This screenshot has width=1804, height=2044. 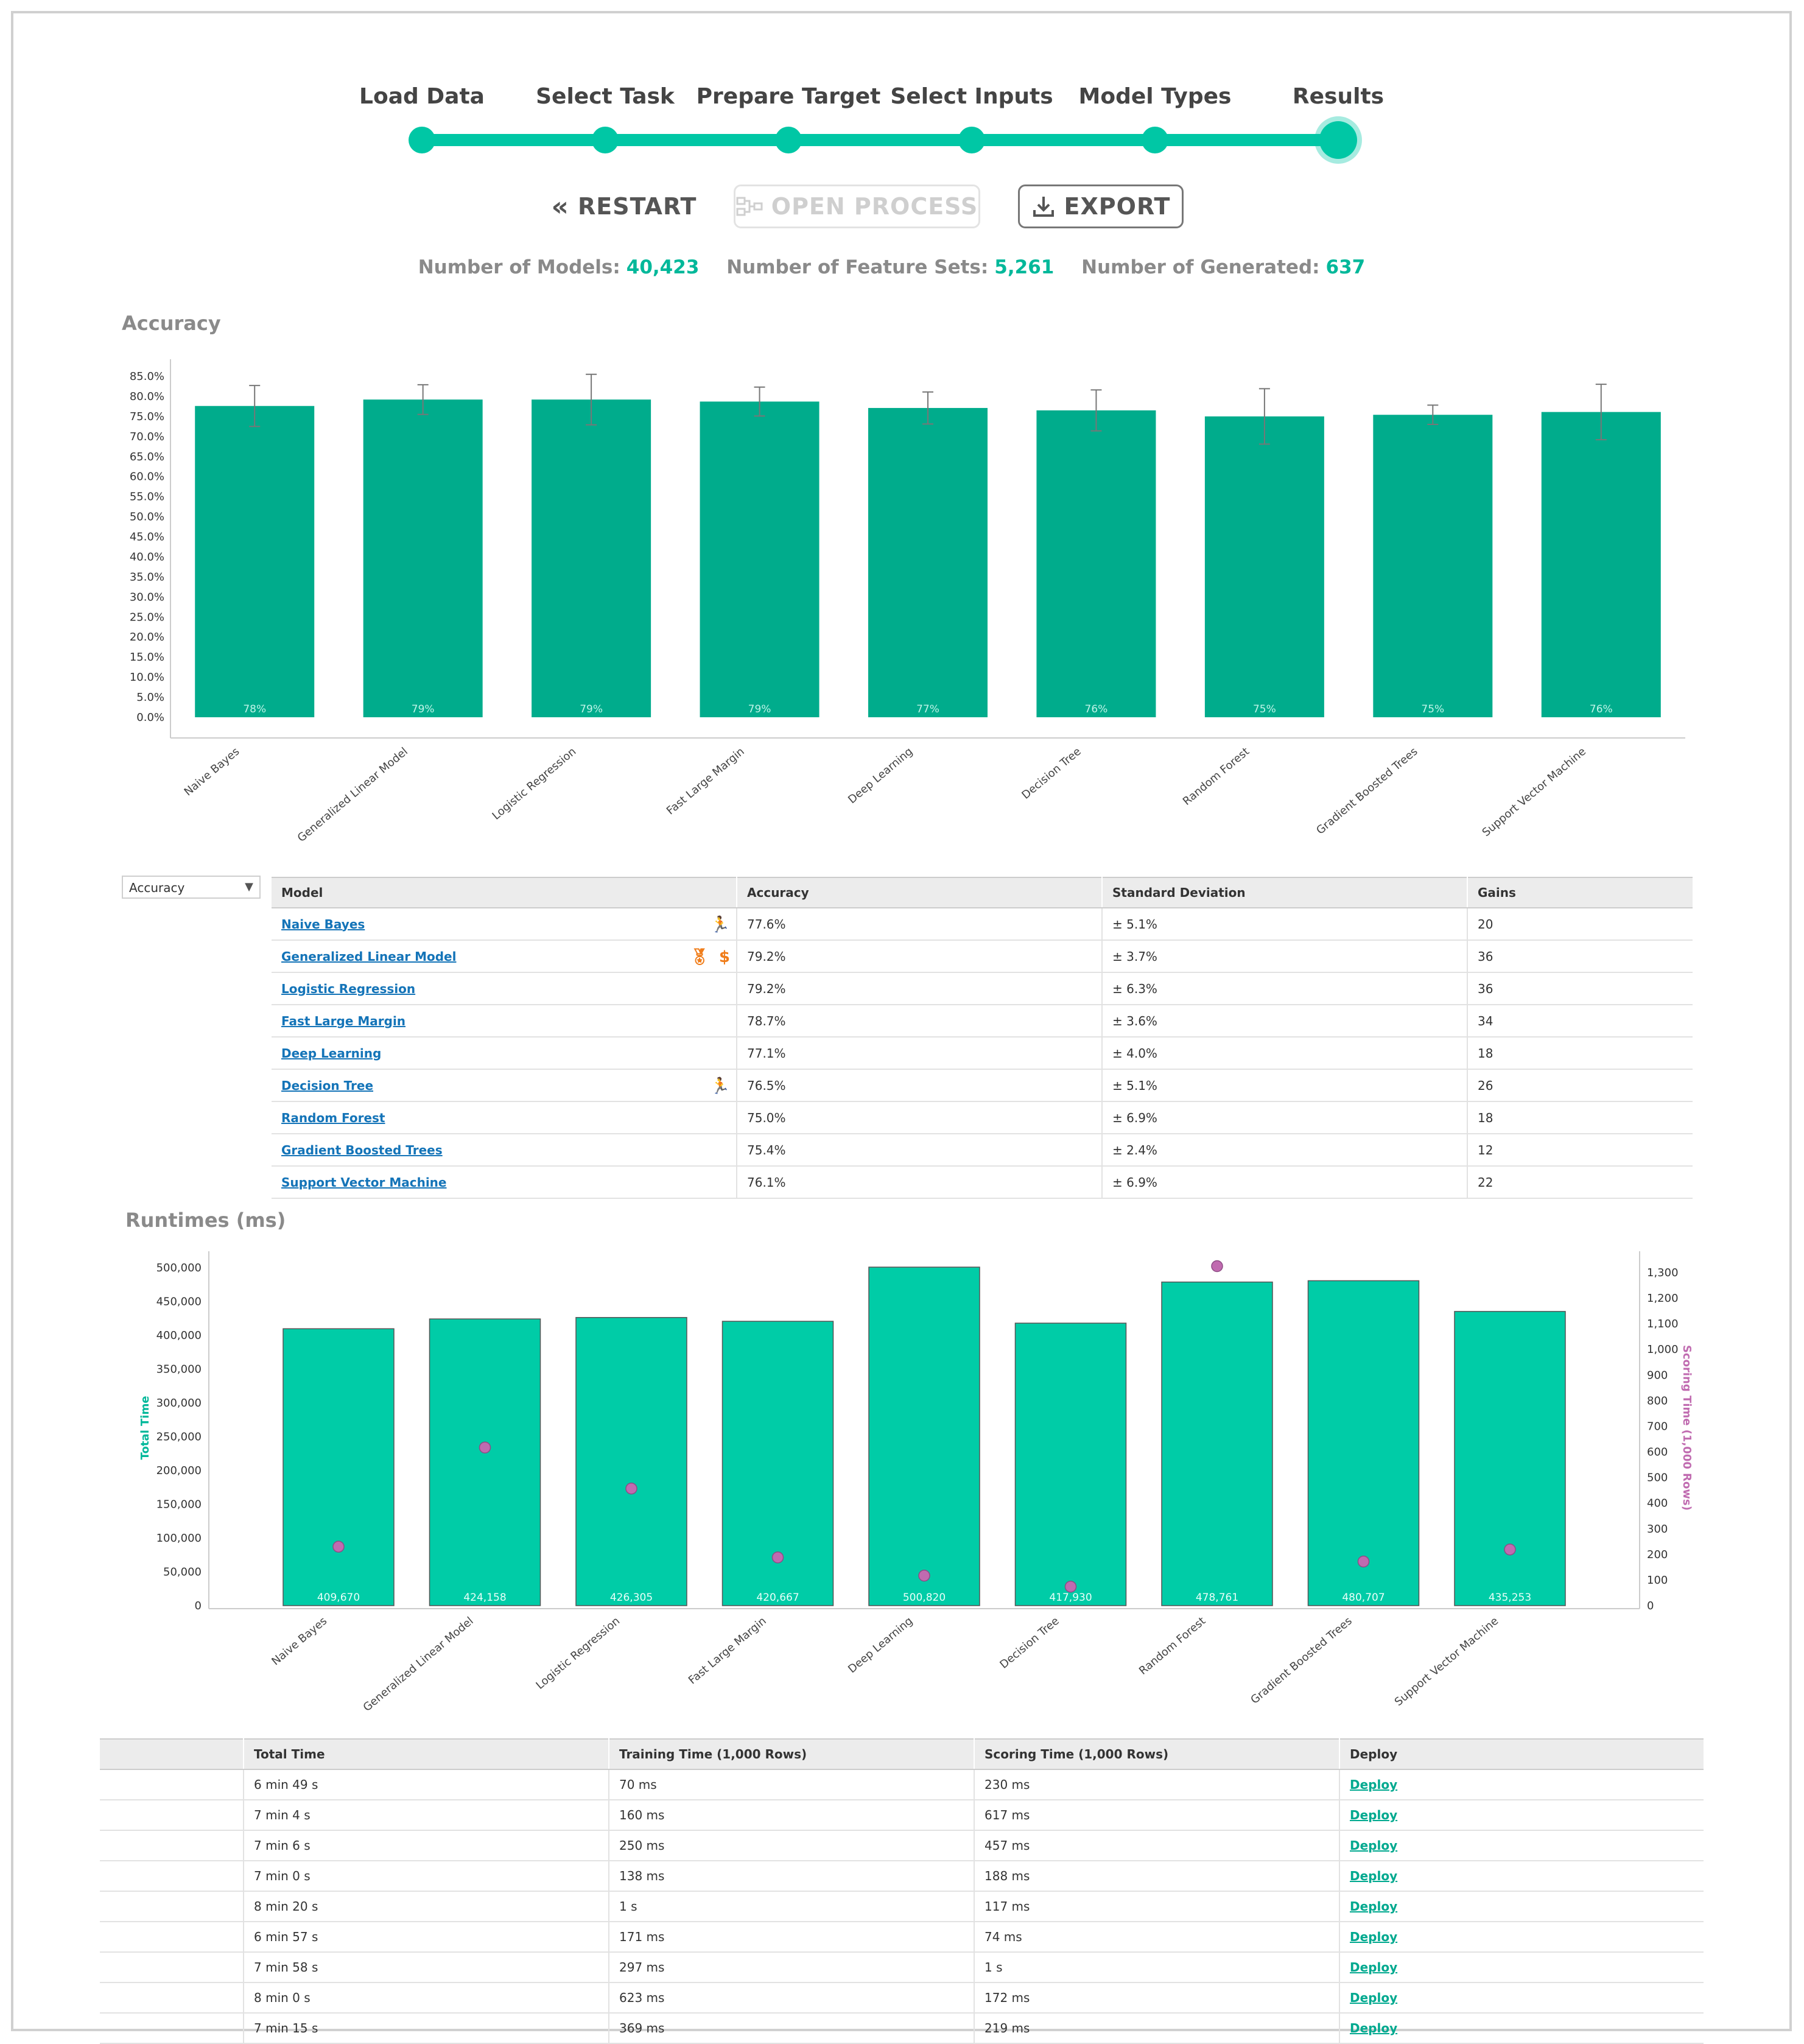 I want to click on step-results: Results, so click(x=1338, y=96).